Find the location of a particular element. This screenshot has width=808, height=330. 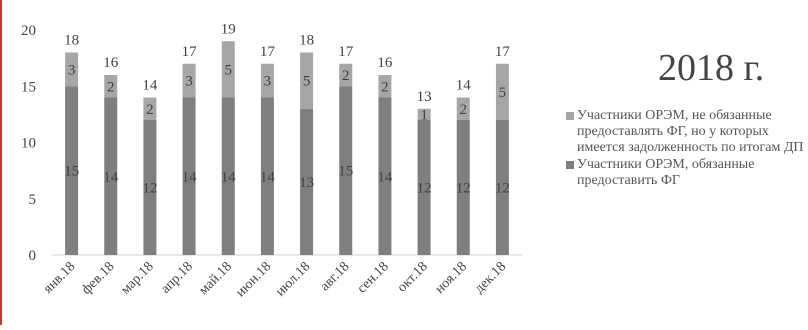

x-category-label: янв.18 is located at coordinates (60, 278).